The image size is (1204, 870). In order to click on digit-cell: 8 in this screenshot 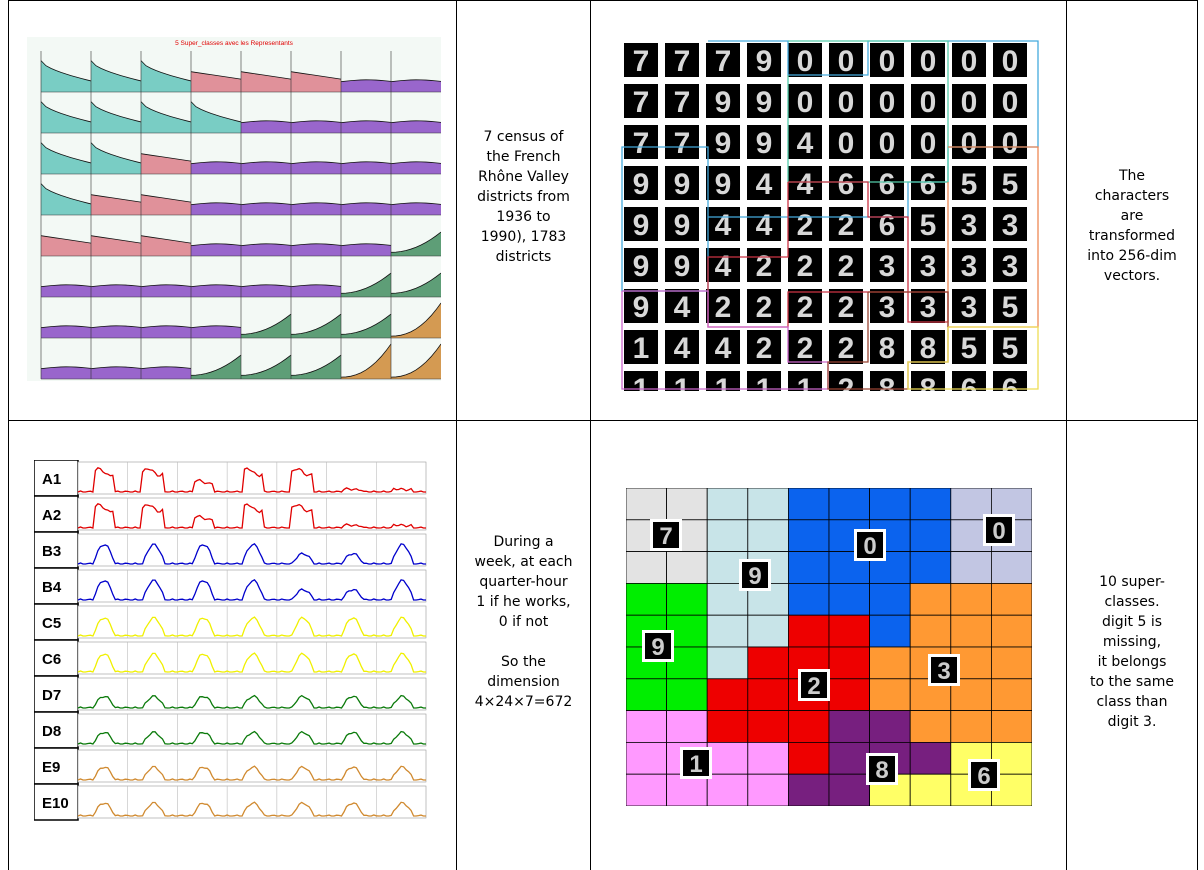, I will do `click(887, 381)`.